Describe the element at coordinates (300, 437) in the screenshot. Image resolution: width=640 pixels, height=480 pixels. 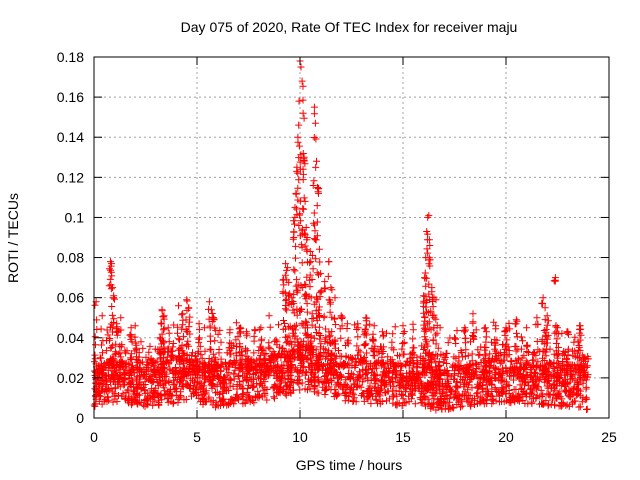
I see `x-tick-label: 10` at that location.